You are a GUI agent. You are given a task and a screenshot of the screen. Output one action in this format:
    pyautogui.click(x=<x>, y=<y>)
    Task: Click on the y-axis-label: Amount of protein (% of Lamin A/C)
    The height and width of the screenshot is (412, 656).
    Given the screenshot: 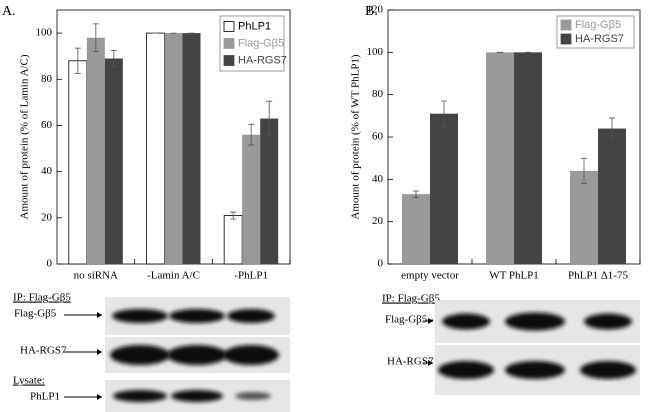 What is the action you would take?
    pyautogui.click(x=25, y=136)
    